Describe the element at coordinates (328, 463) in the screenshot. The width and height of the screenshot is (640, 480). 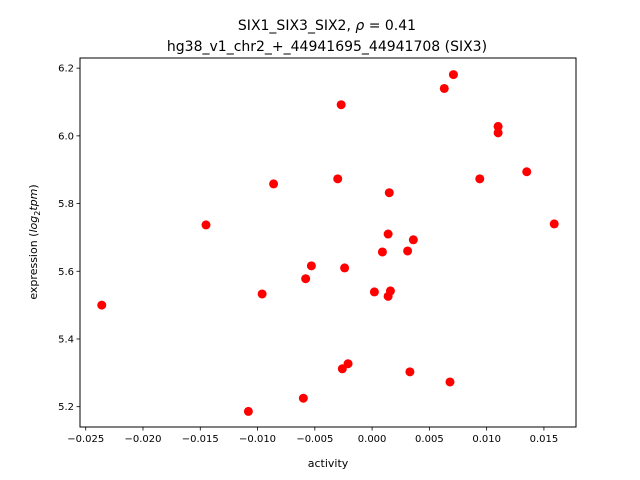
I see `x-axis-label: activity` at that location.